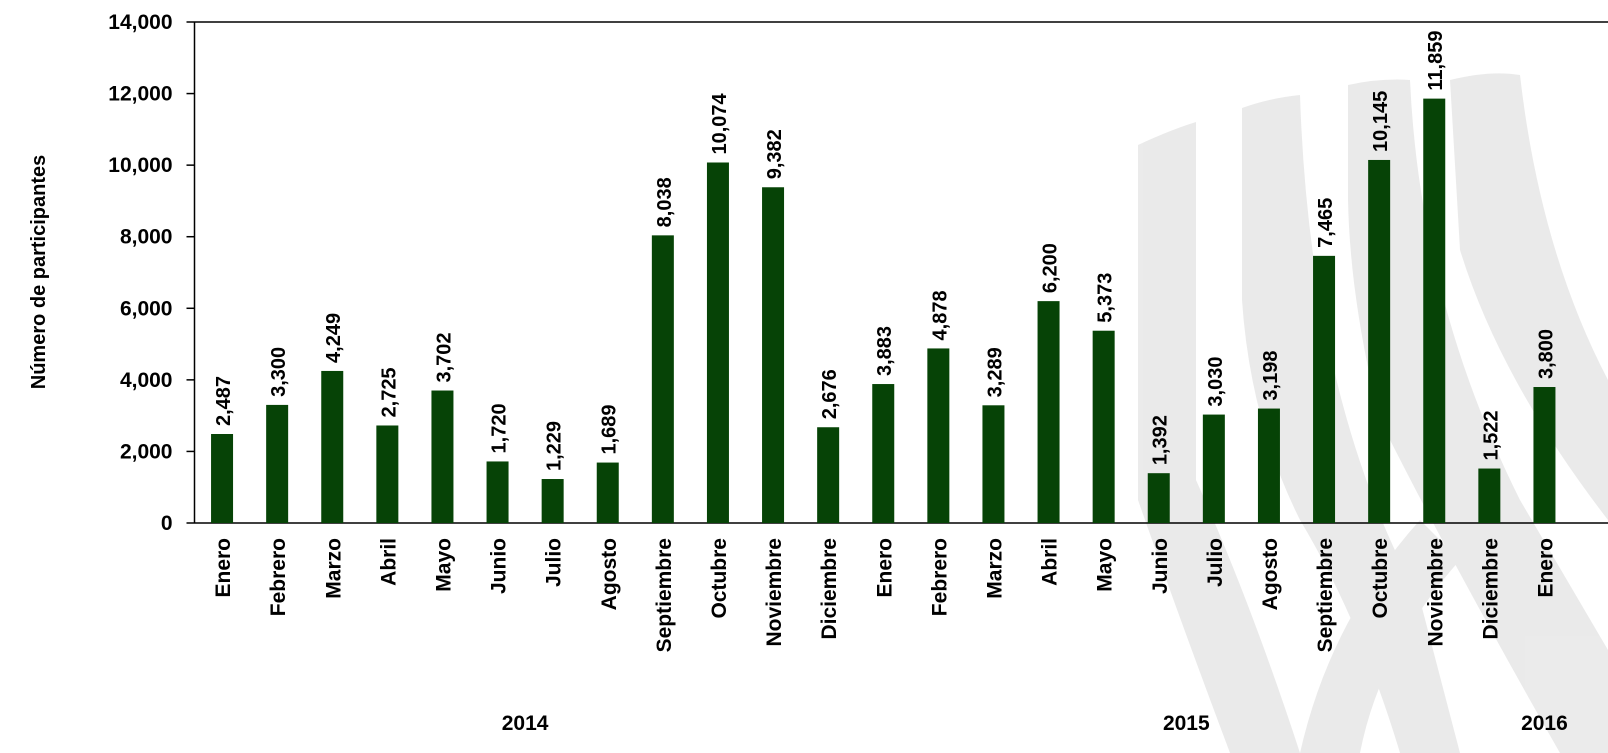 The width and height of the screenshot is (1608, 753). I want to click on value-label: 6,200, so click(1051, 268).